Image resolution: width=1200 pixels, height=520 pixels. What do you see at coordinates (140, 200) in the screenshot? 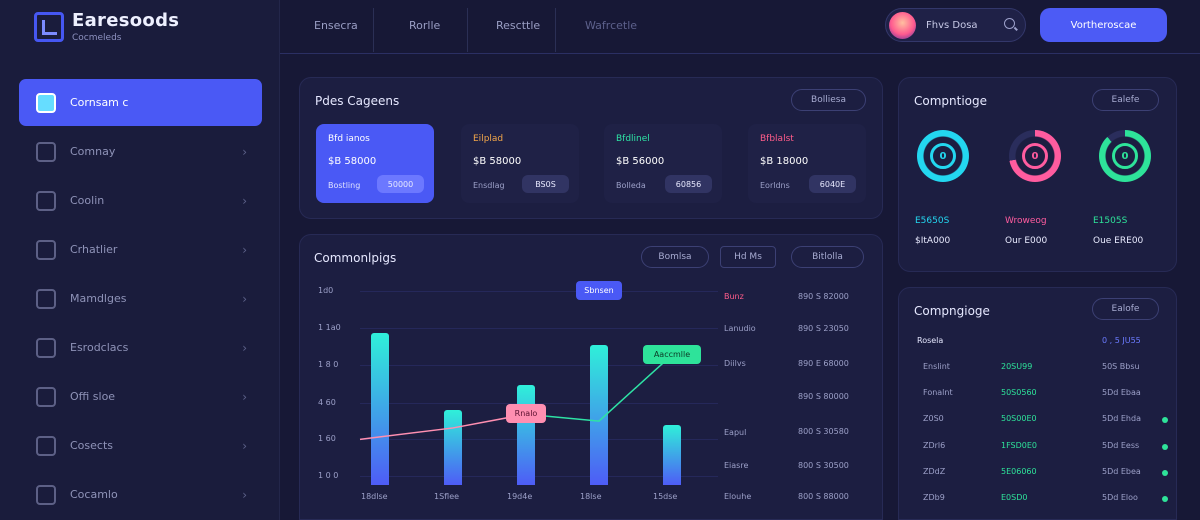
I see `sidebar-item-2: Coolin ›` at bounding box center [140, 200].